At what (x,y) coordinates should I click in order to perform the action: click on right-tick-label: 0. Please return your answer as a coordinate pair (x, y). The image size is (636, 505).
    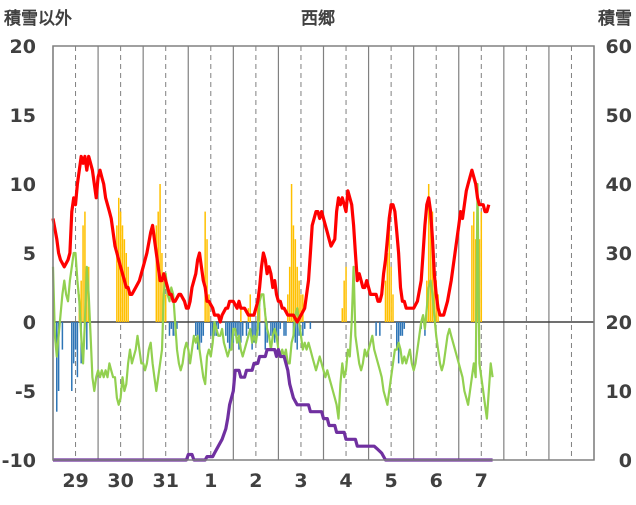
    Looking at the image, I should click on (625, 461).